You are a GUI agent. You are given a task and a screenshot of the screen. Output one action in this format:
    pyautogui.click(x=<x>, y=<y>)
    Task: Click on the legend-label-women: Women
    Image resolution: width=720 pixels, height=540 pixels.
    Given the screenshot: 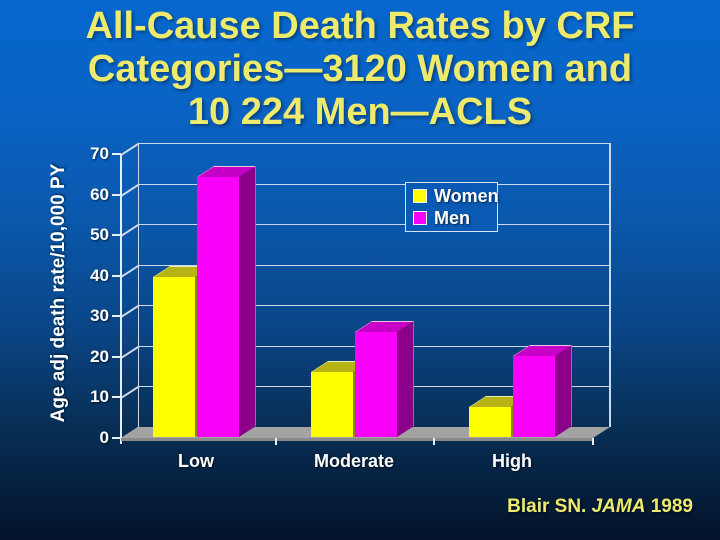 What is the action you would take?
    pyautogui.click(x=466, y=196)
    